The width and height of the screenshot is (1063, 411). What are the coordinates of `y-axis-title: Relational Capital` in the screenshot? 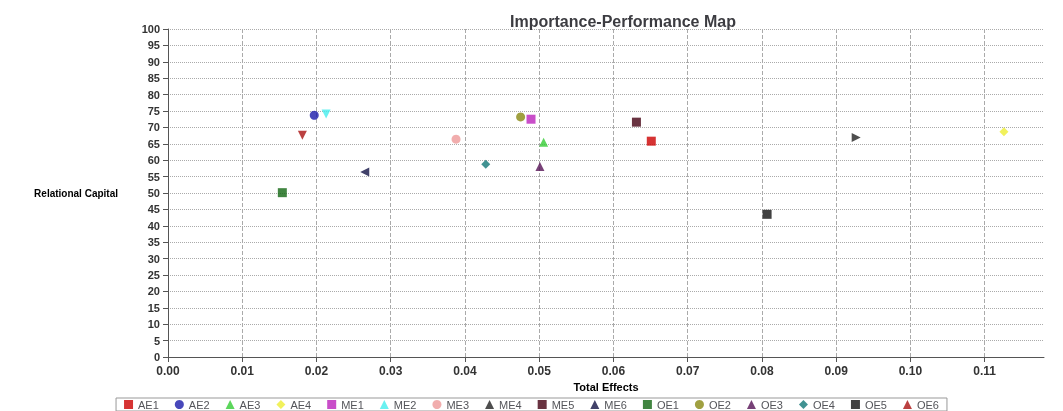 It's located at (76, 193).